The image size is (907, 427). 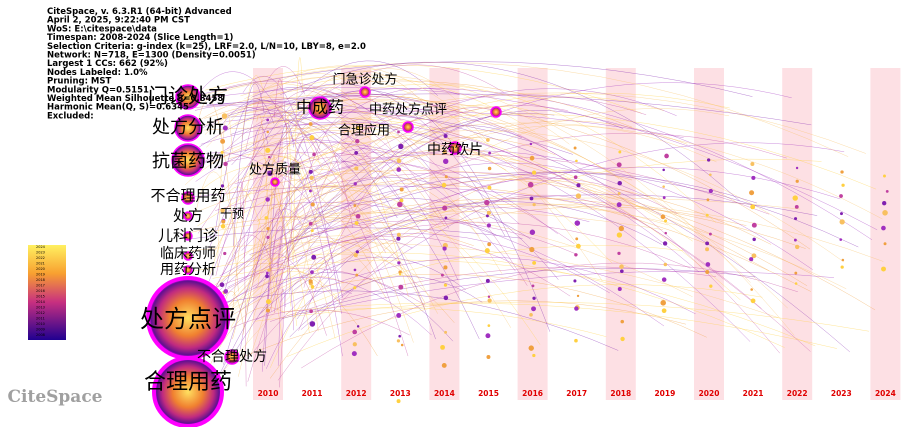 What do you see at coordinates (107, 64) in the screenshot?
I see `header-line: Largest 1 CCs: 662 (92%)` at bounding box center [107, 64].